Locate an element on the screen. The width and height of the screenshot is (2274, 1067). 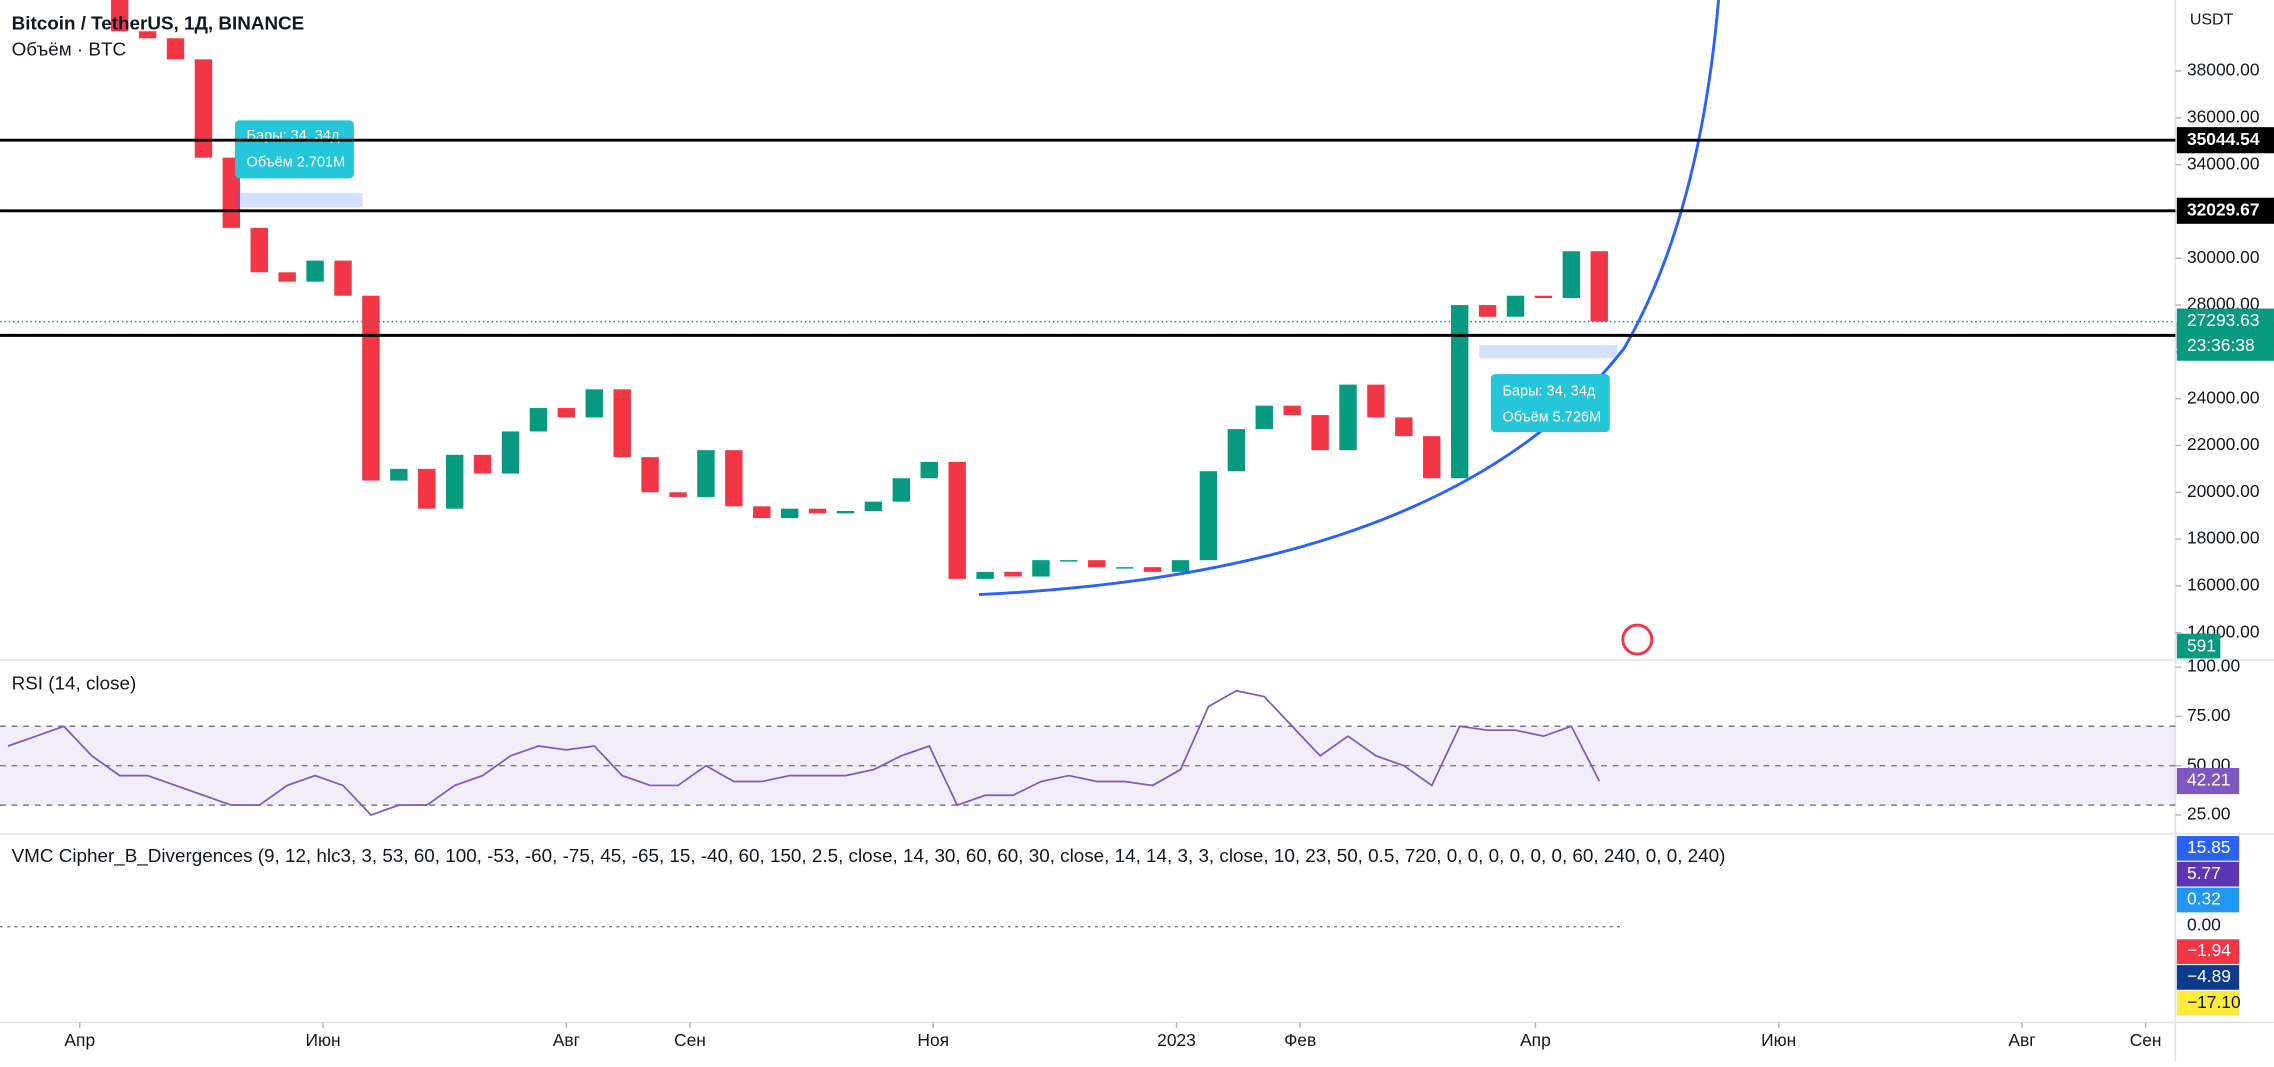
symbol-title: Bitcoin / TetherUS, 1Д, BINANCE is located at coordinates (158, 23).